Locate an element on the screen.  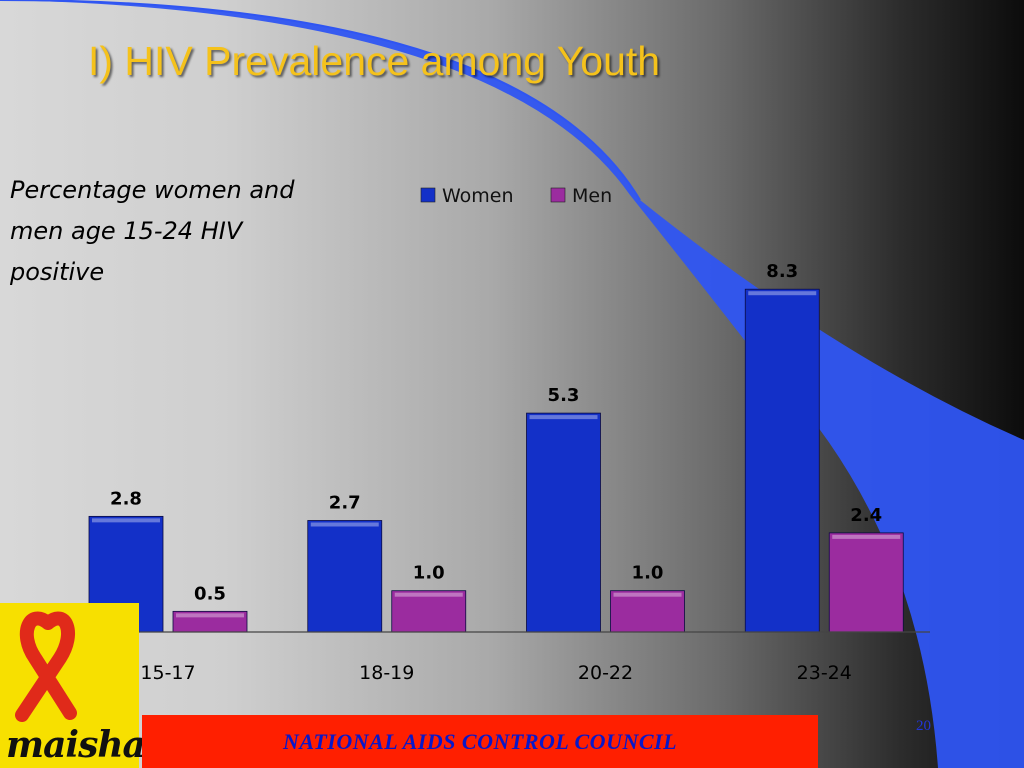
x-axis-ticks: 15-17 18-19 20-22 23-24 is located at coordinates (495, 673).